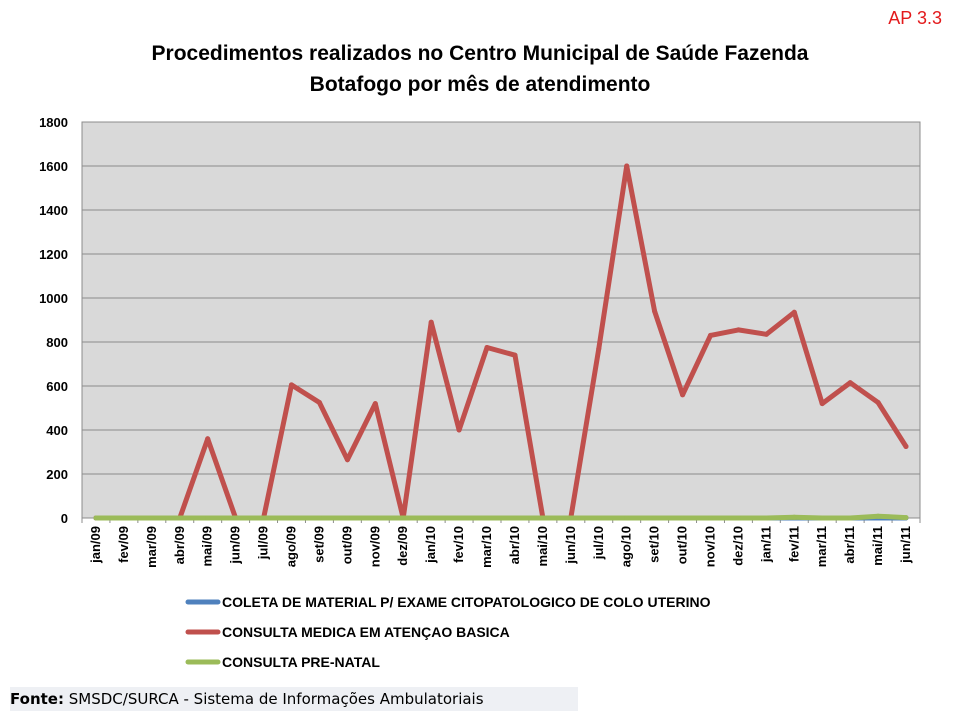  Describe the element at coordinates (53, 210) in the screenshot. I see `y-tick-label: 1400` at that location.